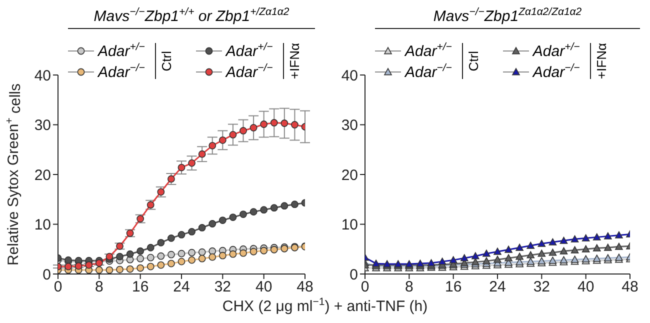  I want to click on chart-title: Mavs$^{−/−}$Zbp1$^{+/+}$ or Zbp1$^{+/Zα1α2}$, so click(192, 15).